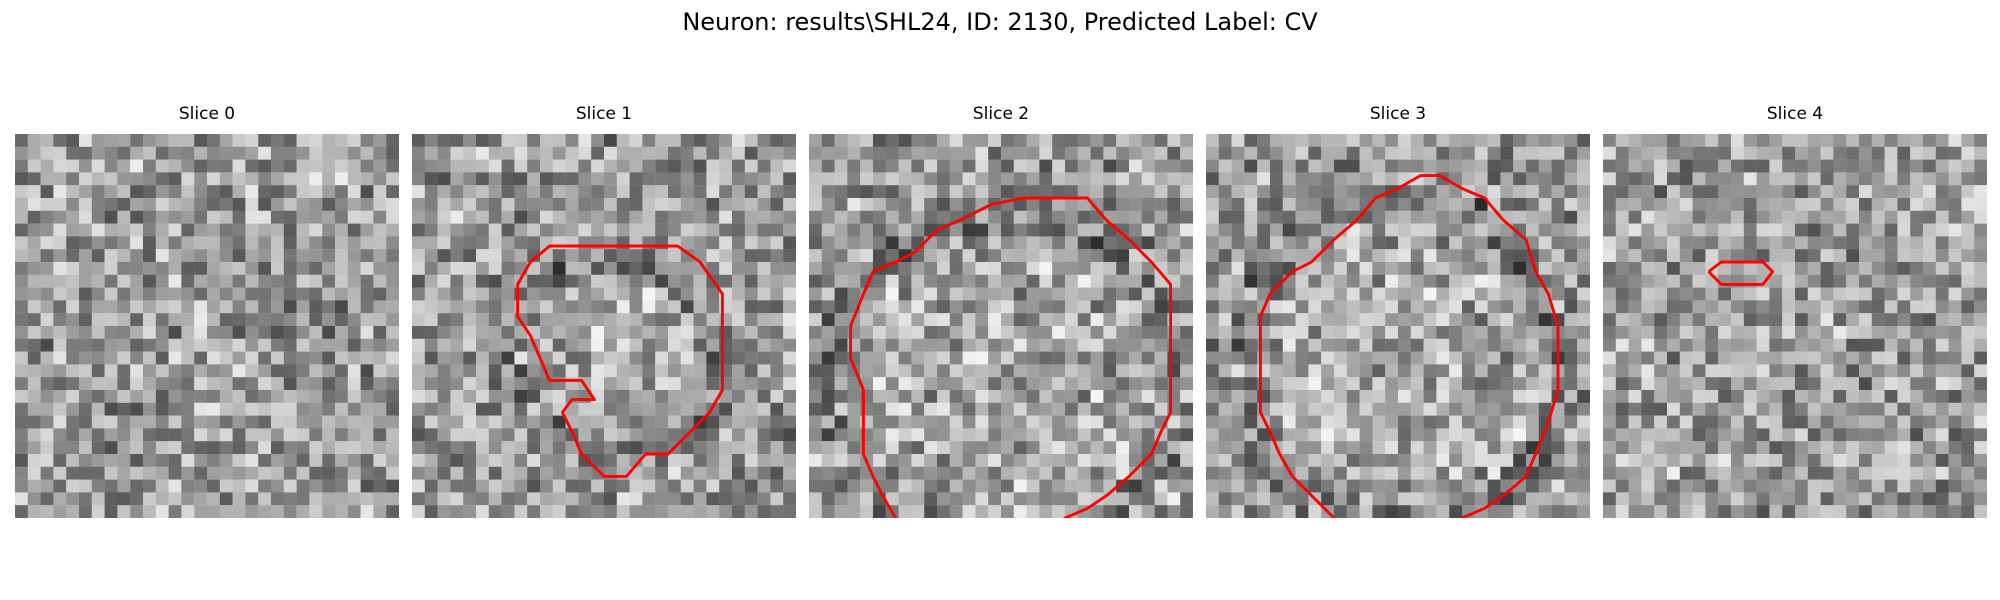 Image resolution: width=2000 pixels, height=600 pixels. Describe the element at coordinates (1398, 114) in the screenshot. I see `slice-title-3: Slice 3` at that location.